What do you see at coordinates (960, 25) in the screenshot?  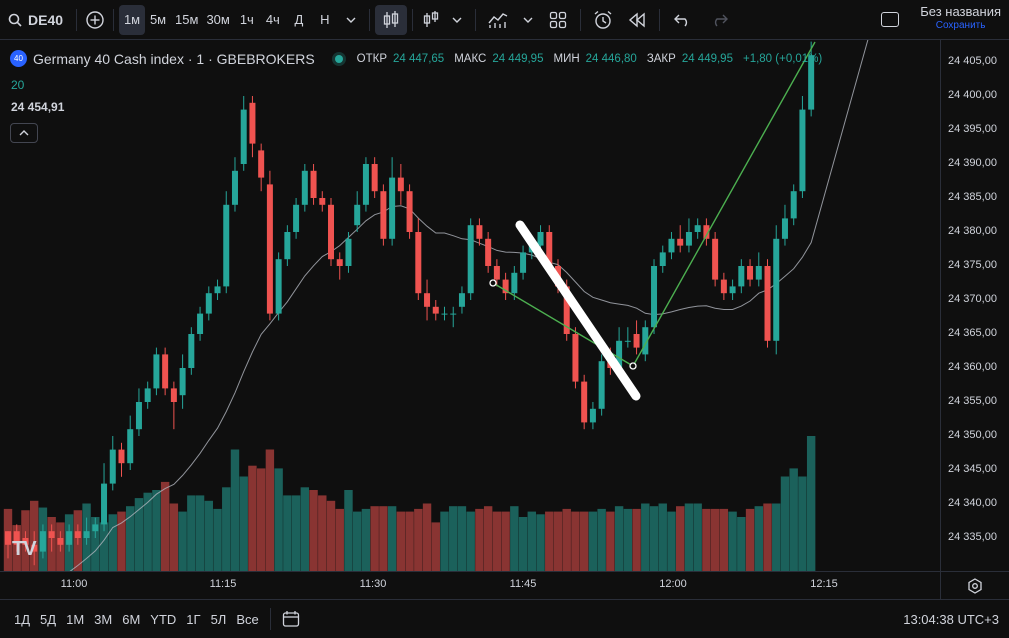 I see `layout-save-link: Сохранить` at bounding box center [960, 25].